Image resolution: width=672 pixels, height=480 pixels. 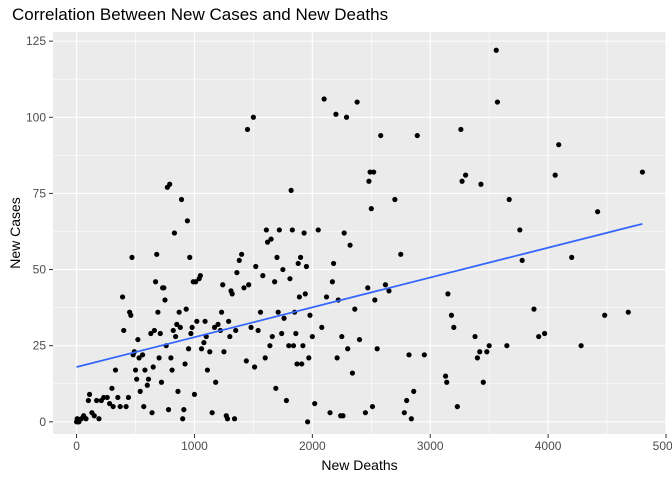 I want to click on x-tick-label: 4000, so click(x=548, y=446).